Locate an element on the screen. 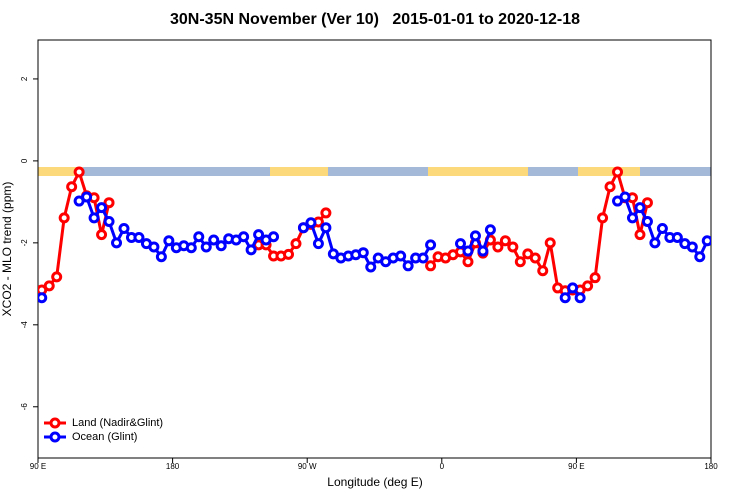 The image size is (750, 500). y-tick-label: -2 is located at coordinates (24, 243).